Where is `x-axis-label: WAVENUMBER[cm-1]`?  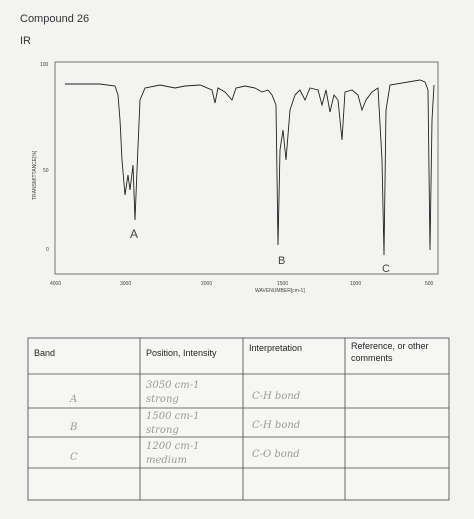 x-axis-label: WAVENUMBER[cm-1] is located at coordinates (280, 291).